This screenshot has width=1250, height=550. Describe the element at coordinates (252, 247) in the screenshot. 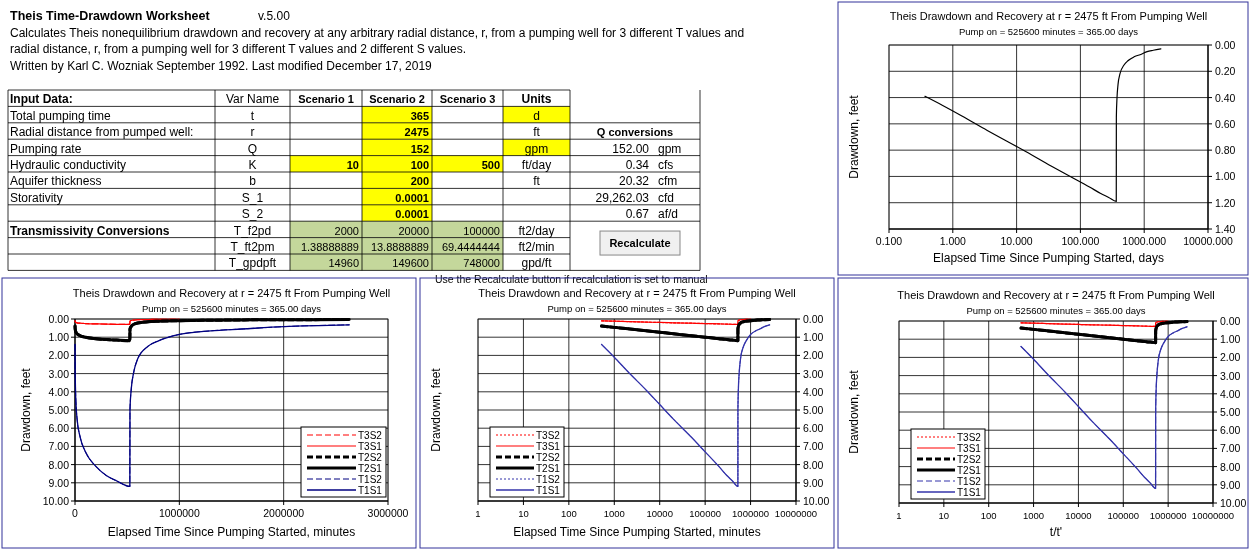

I see `text: T_ft2pm` at that location.